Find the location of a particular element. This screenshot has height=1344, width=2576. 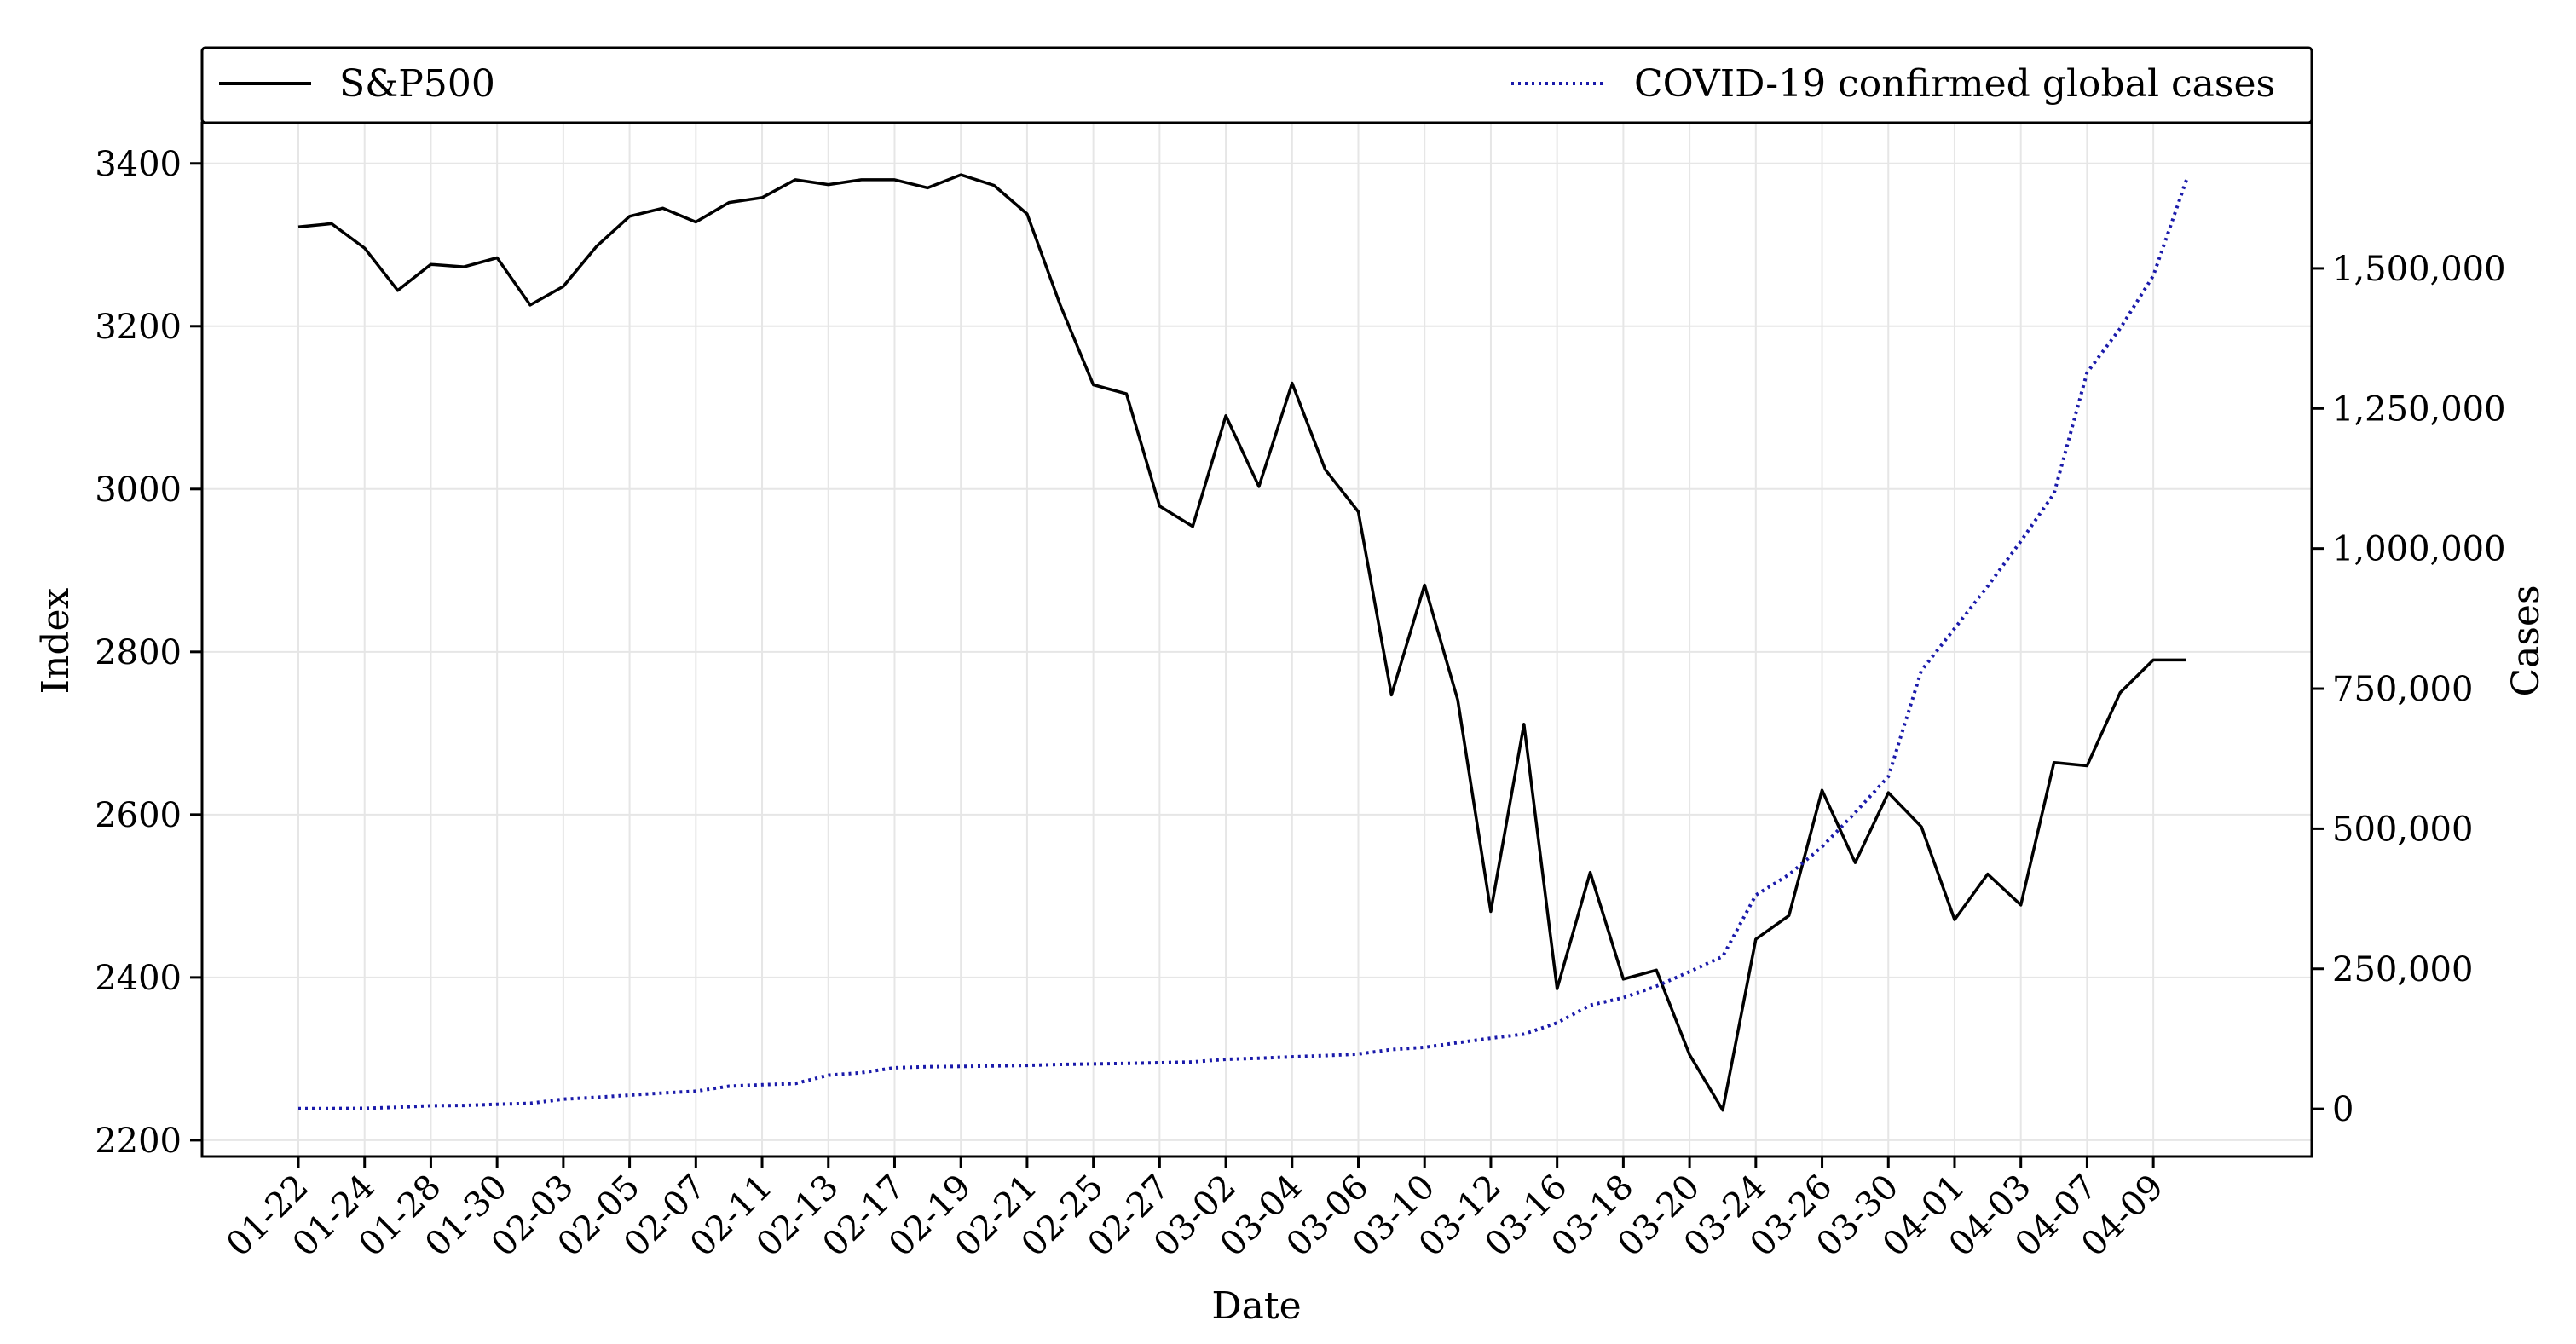

left-axis-tick-label: 2800 is located at coordinates (138, 652).